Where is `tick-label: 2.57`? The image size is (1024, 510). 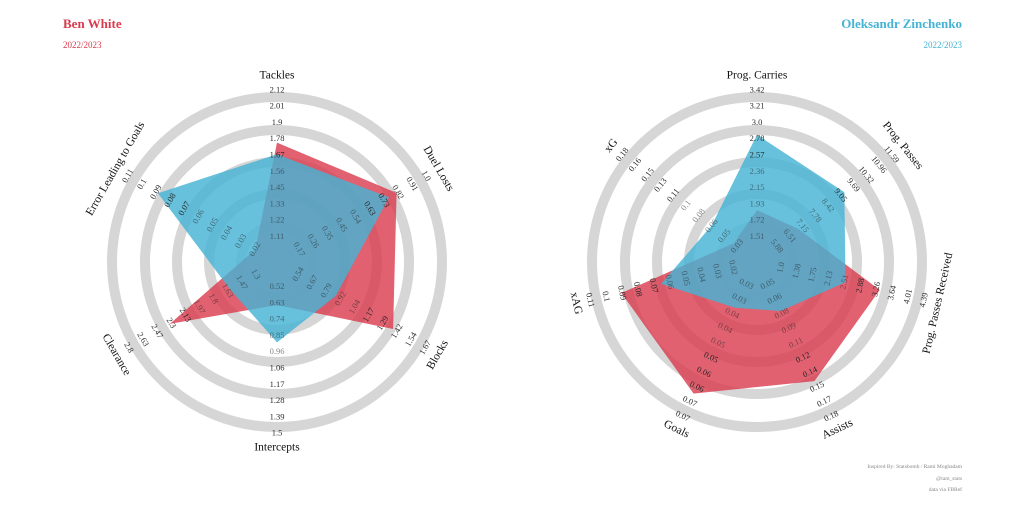
tick-label: 2.57 is located at coordinates (757, 154).